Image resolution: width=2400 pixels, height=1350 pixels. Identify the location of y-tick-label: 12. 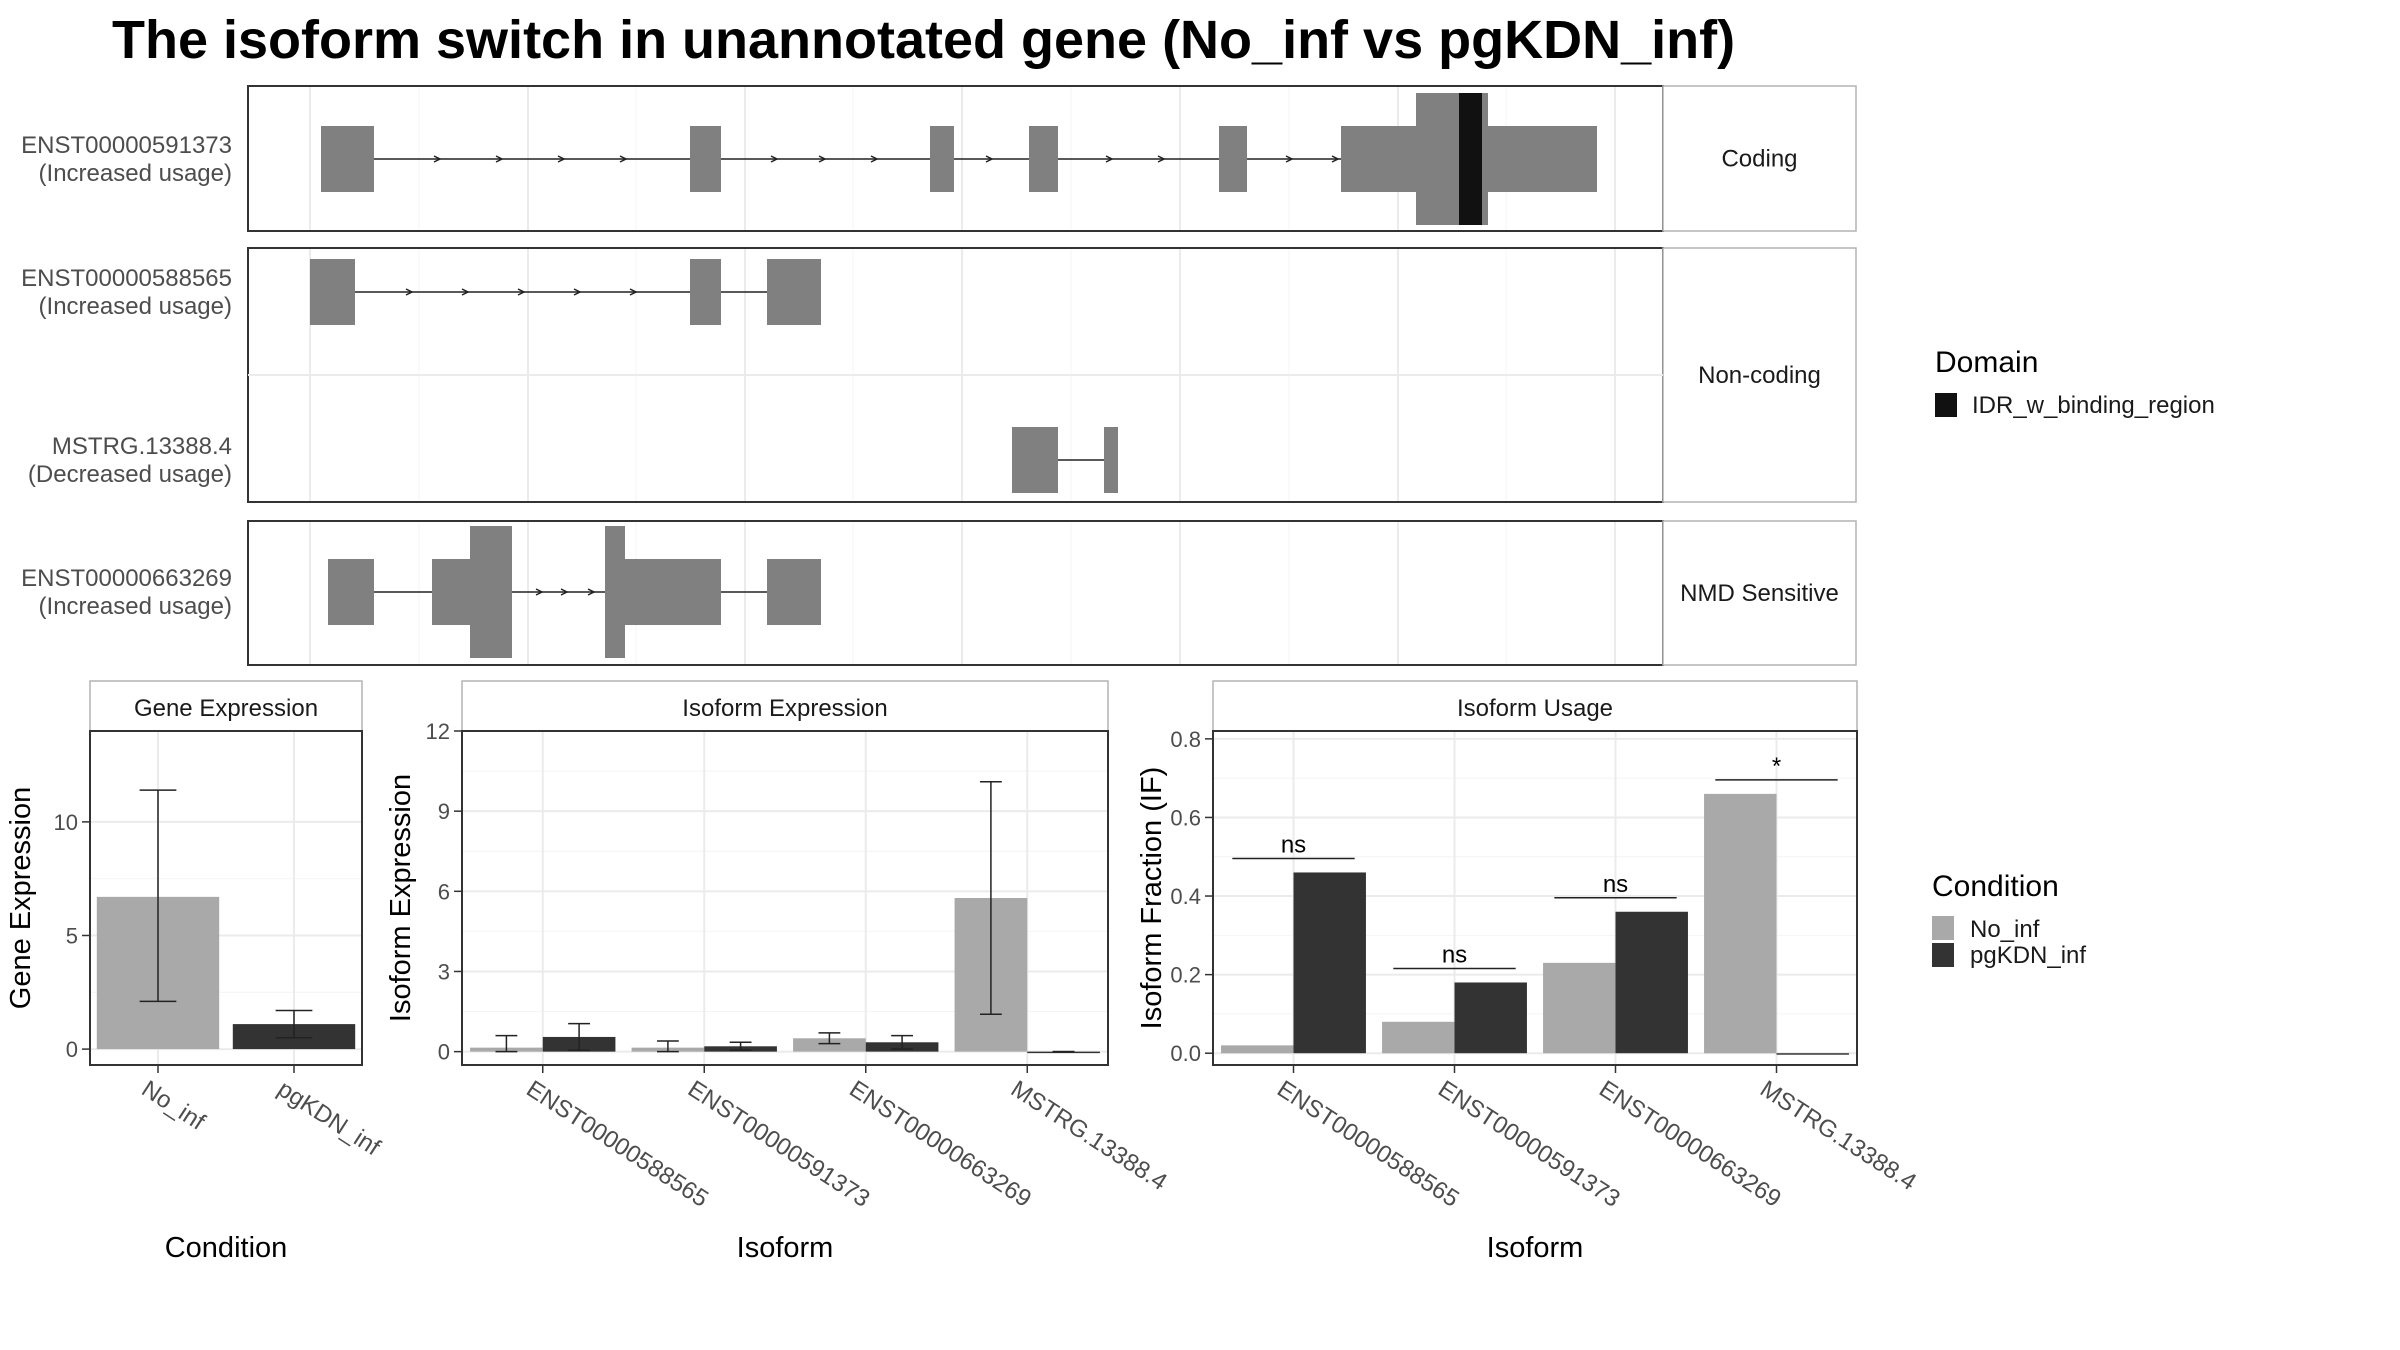
(438, 731).